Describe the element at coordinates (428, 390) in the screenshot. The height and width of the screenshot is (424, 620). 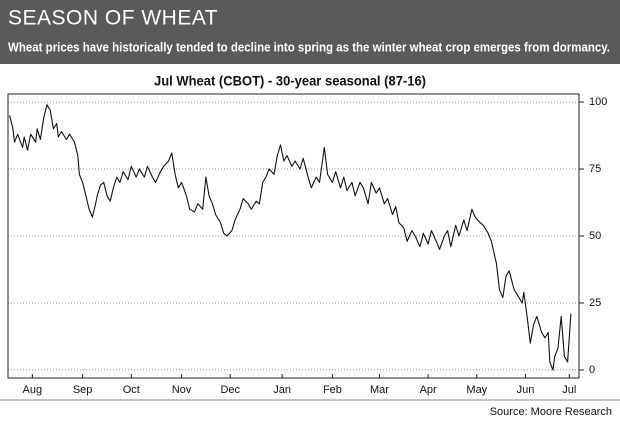
I see `x-tick-label: Apr` at that location.